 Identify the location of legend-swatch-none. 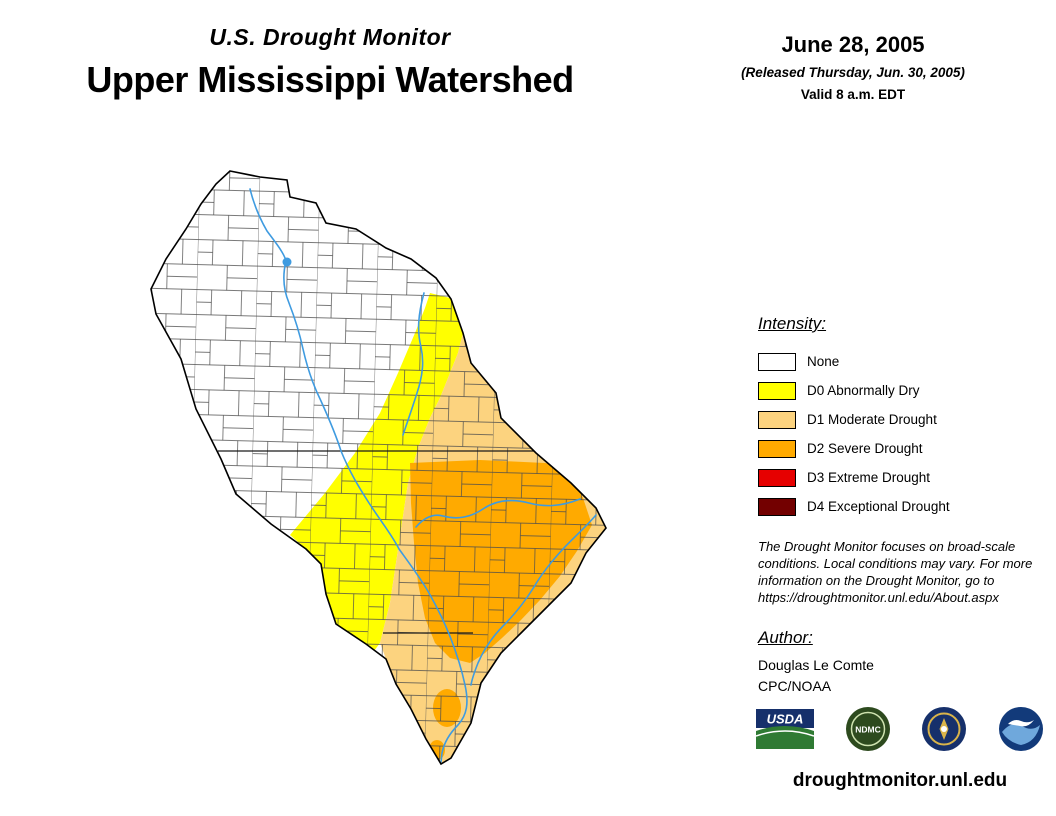
(777, 361).